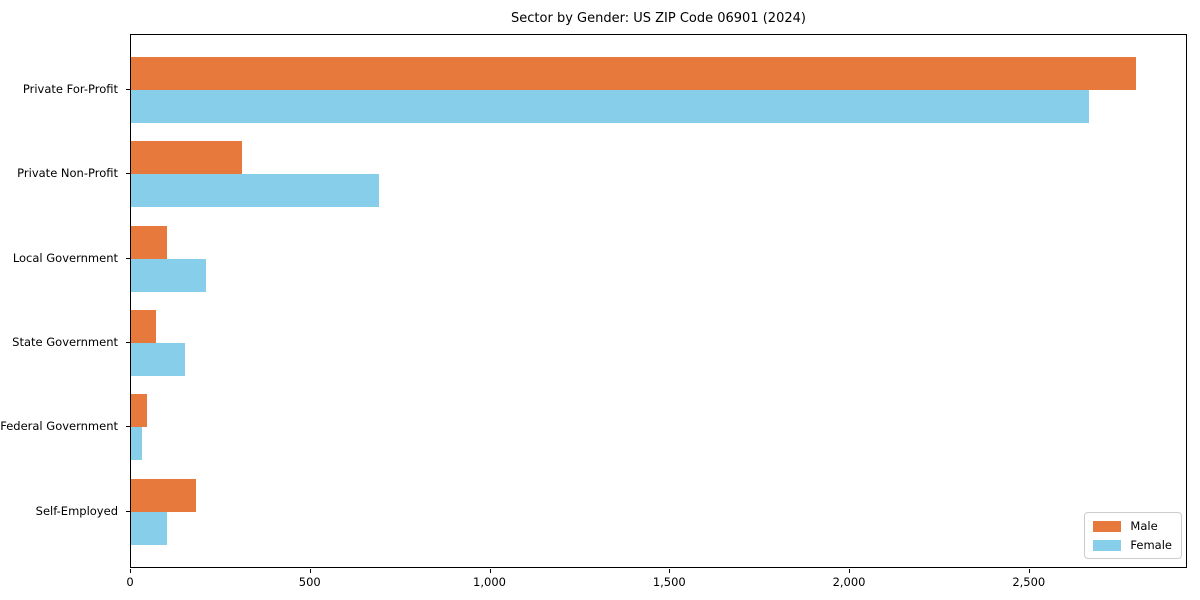  What do you see at coordinates (255, 191) in the screenshot?
I see `bar-female-private-non-profit` at bounding box center [255, 191].